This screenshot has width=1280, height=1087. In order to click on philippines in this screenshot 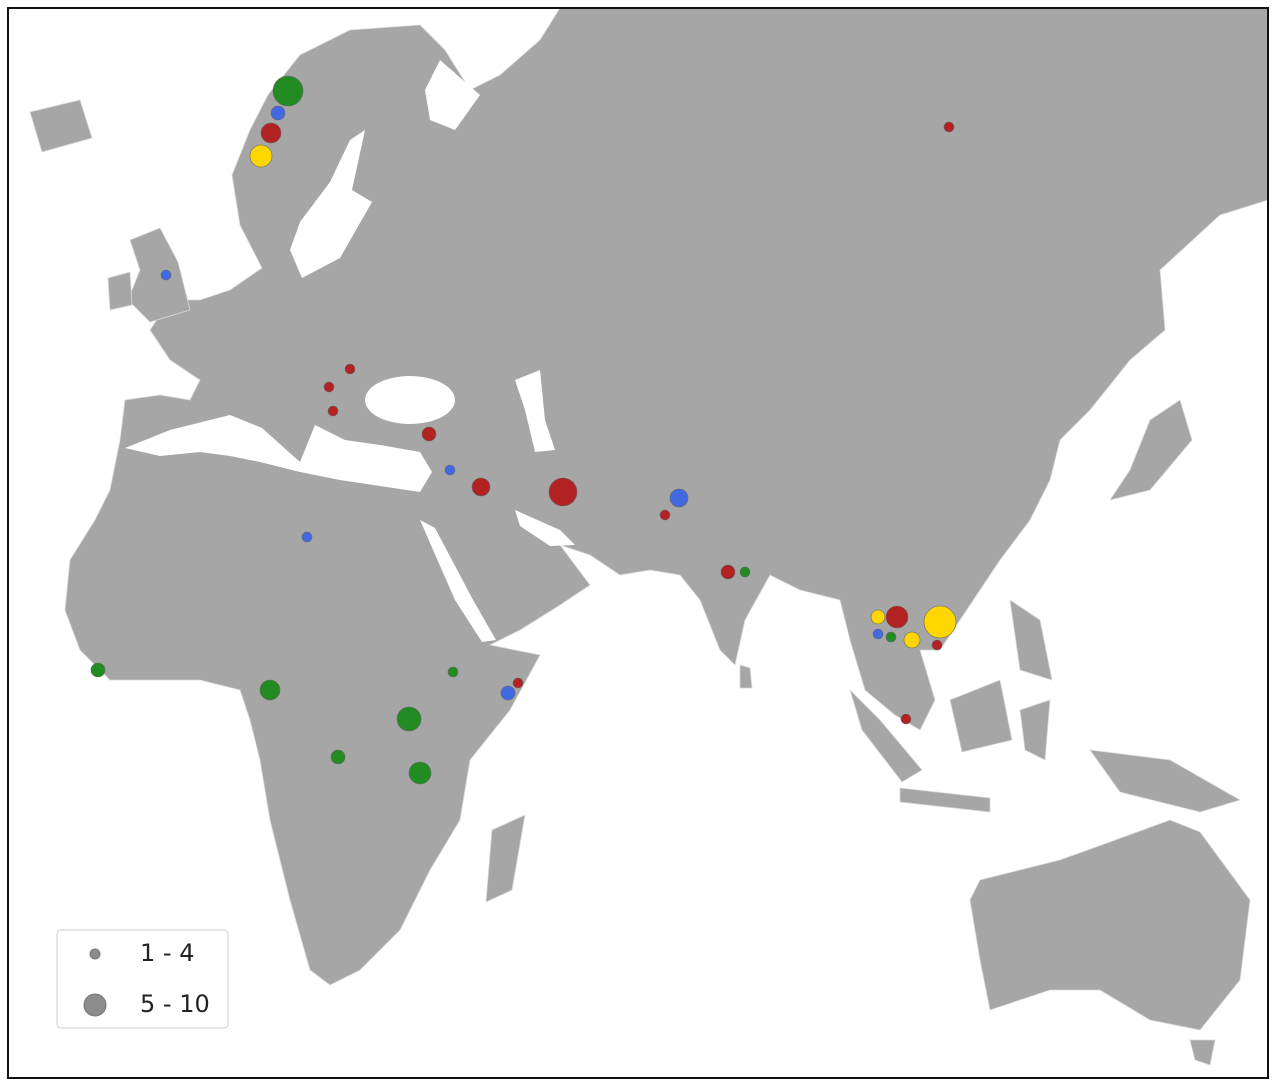, I will do `click(1031, 640)`.